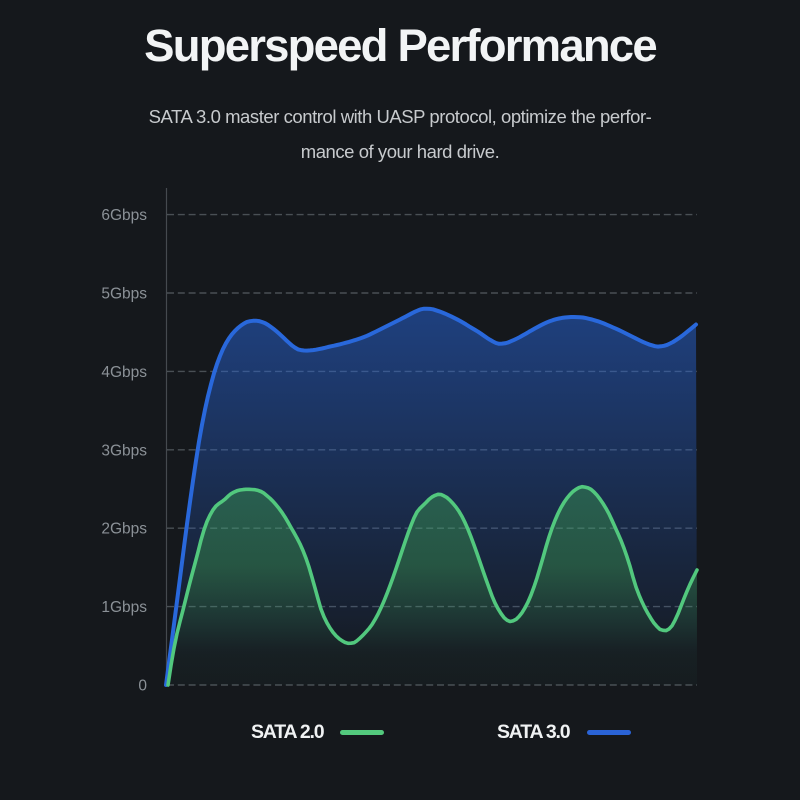 This screenshot has width=800, height=800. What do you see at coordinates (124, 215) in the screenshot?
I see `svg-text: 6Gbps` at bounding box center [124, 215].